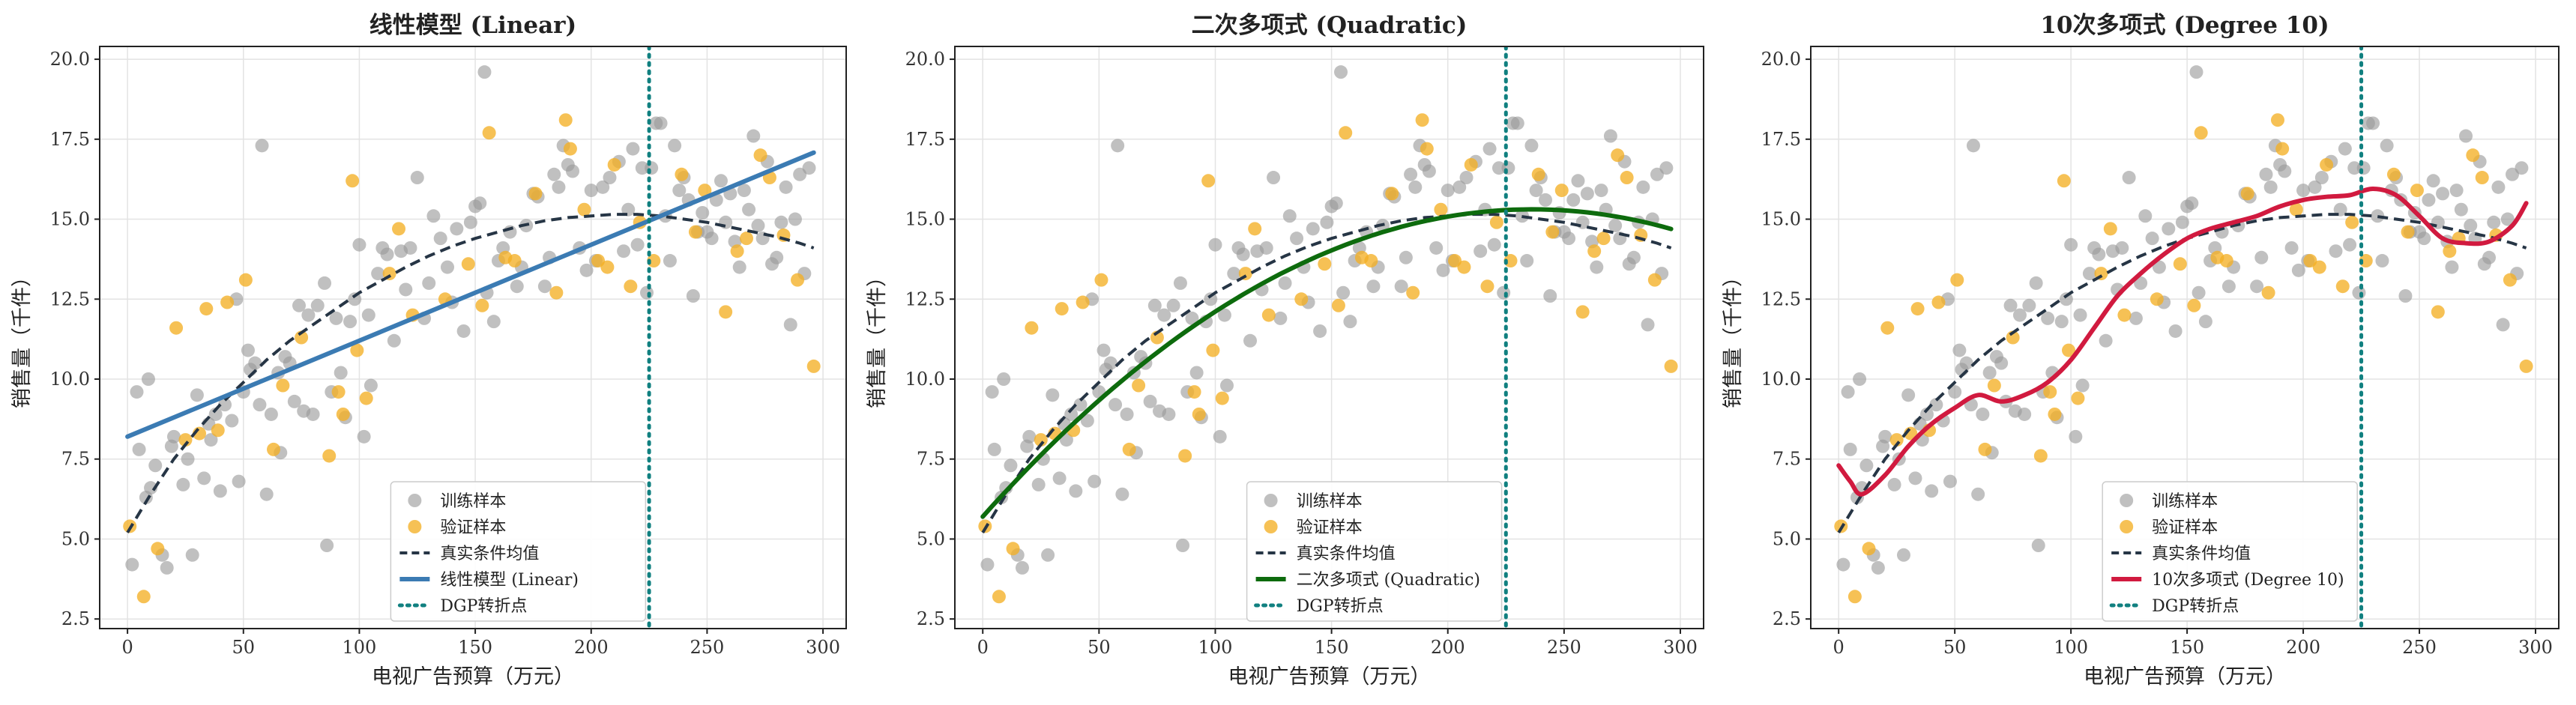  Describe the element at coordinates (2420, 647) in the screenshot. I see `x-tick-label: 250` at that location.